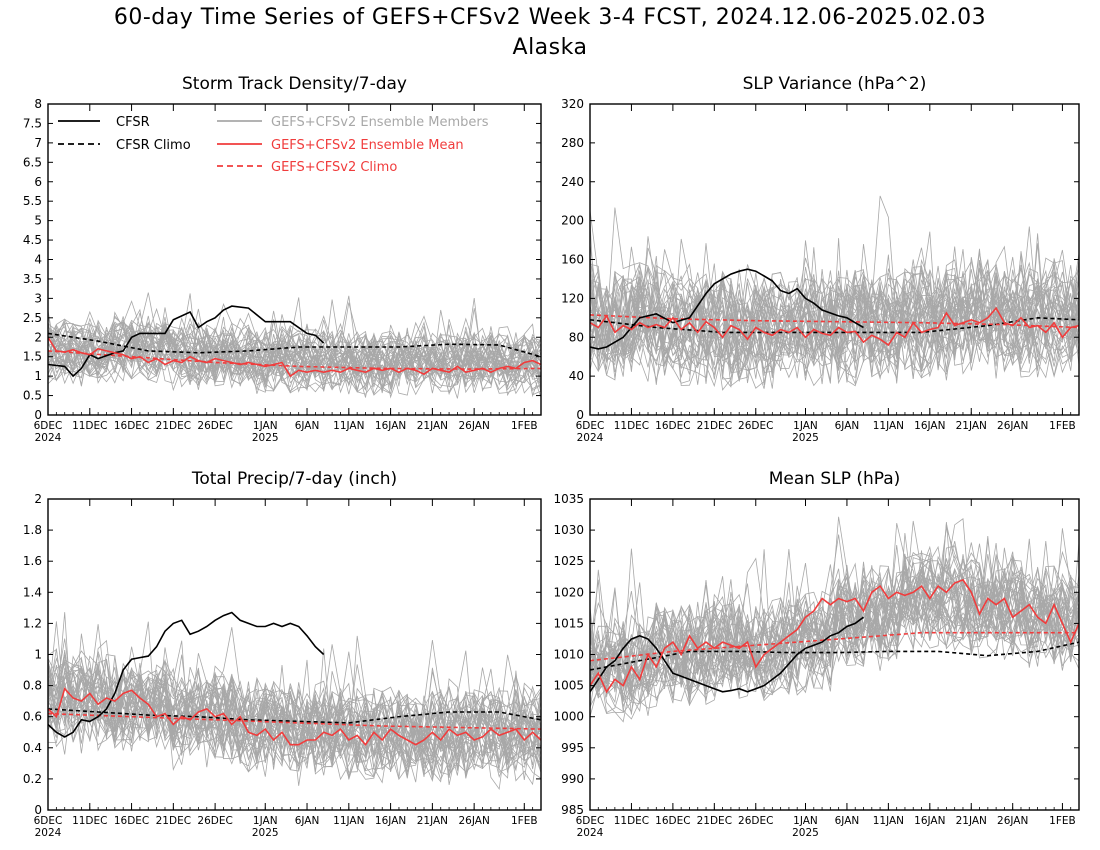 The width and height of the screenshot is (1100, 850). Describe the element at coordinates (550, 47) in the screenshot. I see `figure-subtitle: Alaska` at that location.